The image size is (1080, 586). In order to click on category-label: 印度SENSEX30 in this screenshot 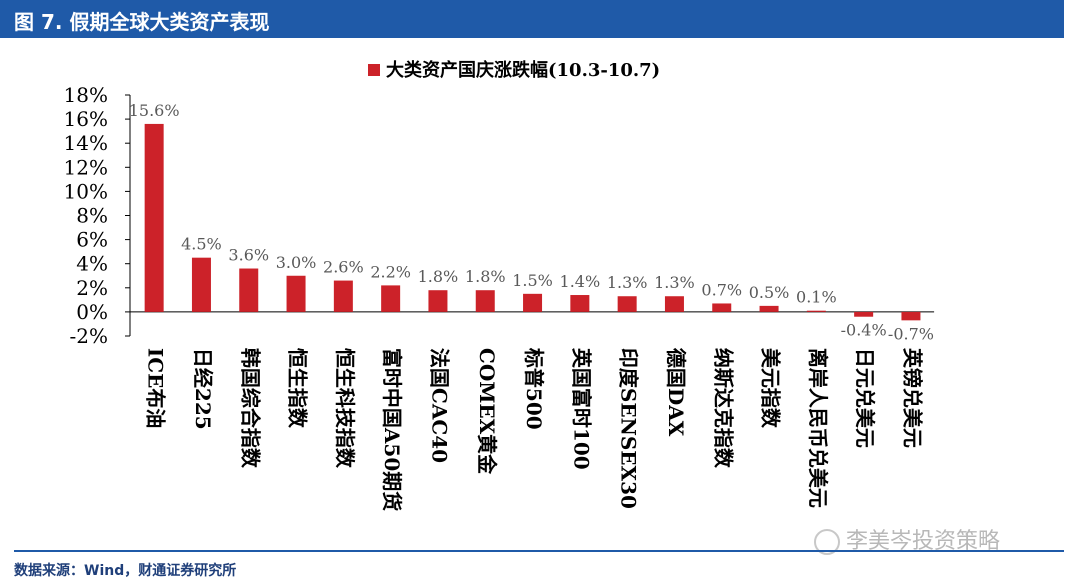, I will do `click(629, 428)`.